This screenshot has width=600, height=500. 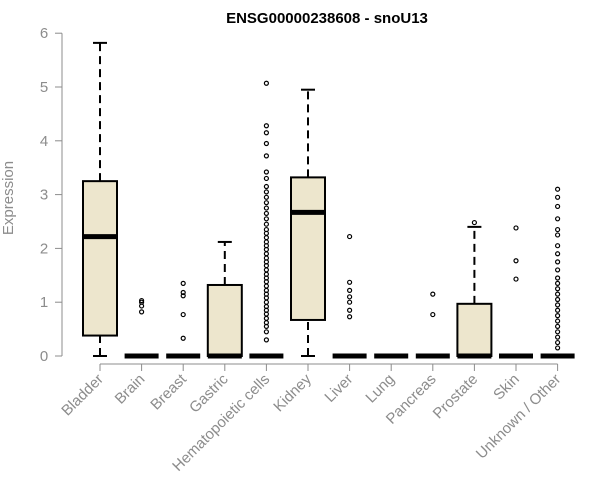 I want to click on x-tick-label: Kidney, so click(x=292, y=392).